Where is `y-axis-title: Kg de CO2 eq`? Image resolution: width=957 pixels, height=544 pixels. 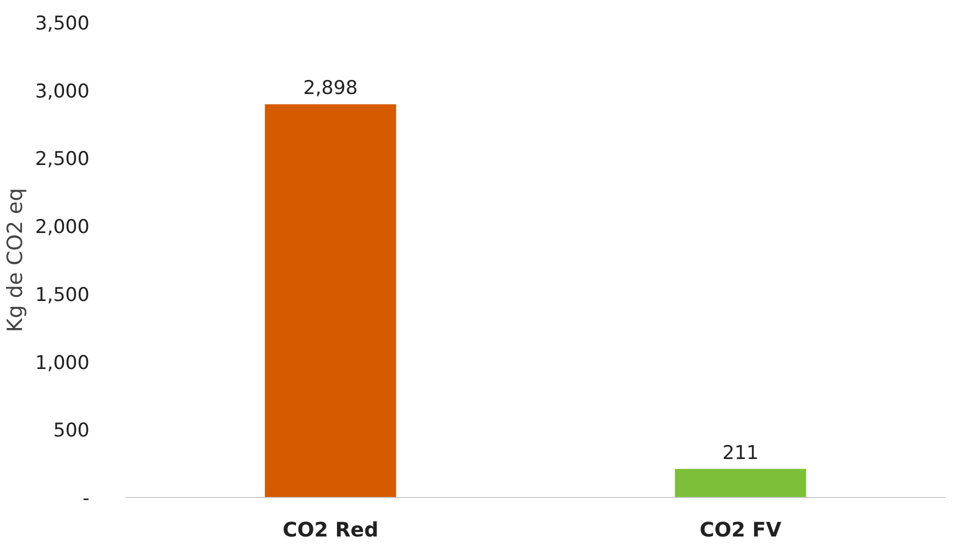 y-axis-title: Kg de CO2 eq is located at coordinates (15, 260).